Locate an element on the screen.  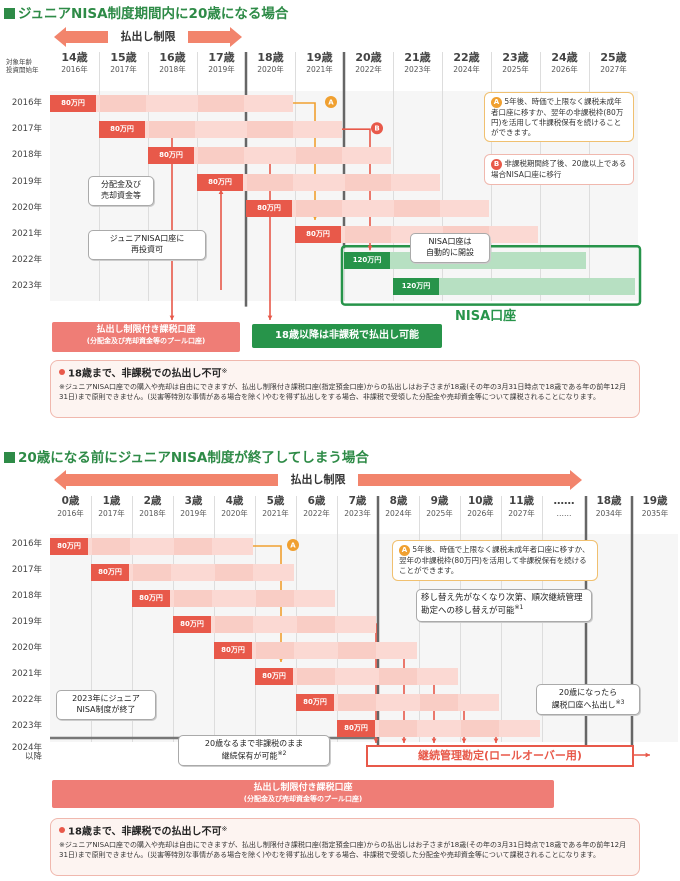
column-header: 15歳 2017年 is located at coordinates (123, 63).